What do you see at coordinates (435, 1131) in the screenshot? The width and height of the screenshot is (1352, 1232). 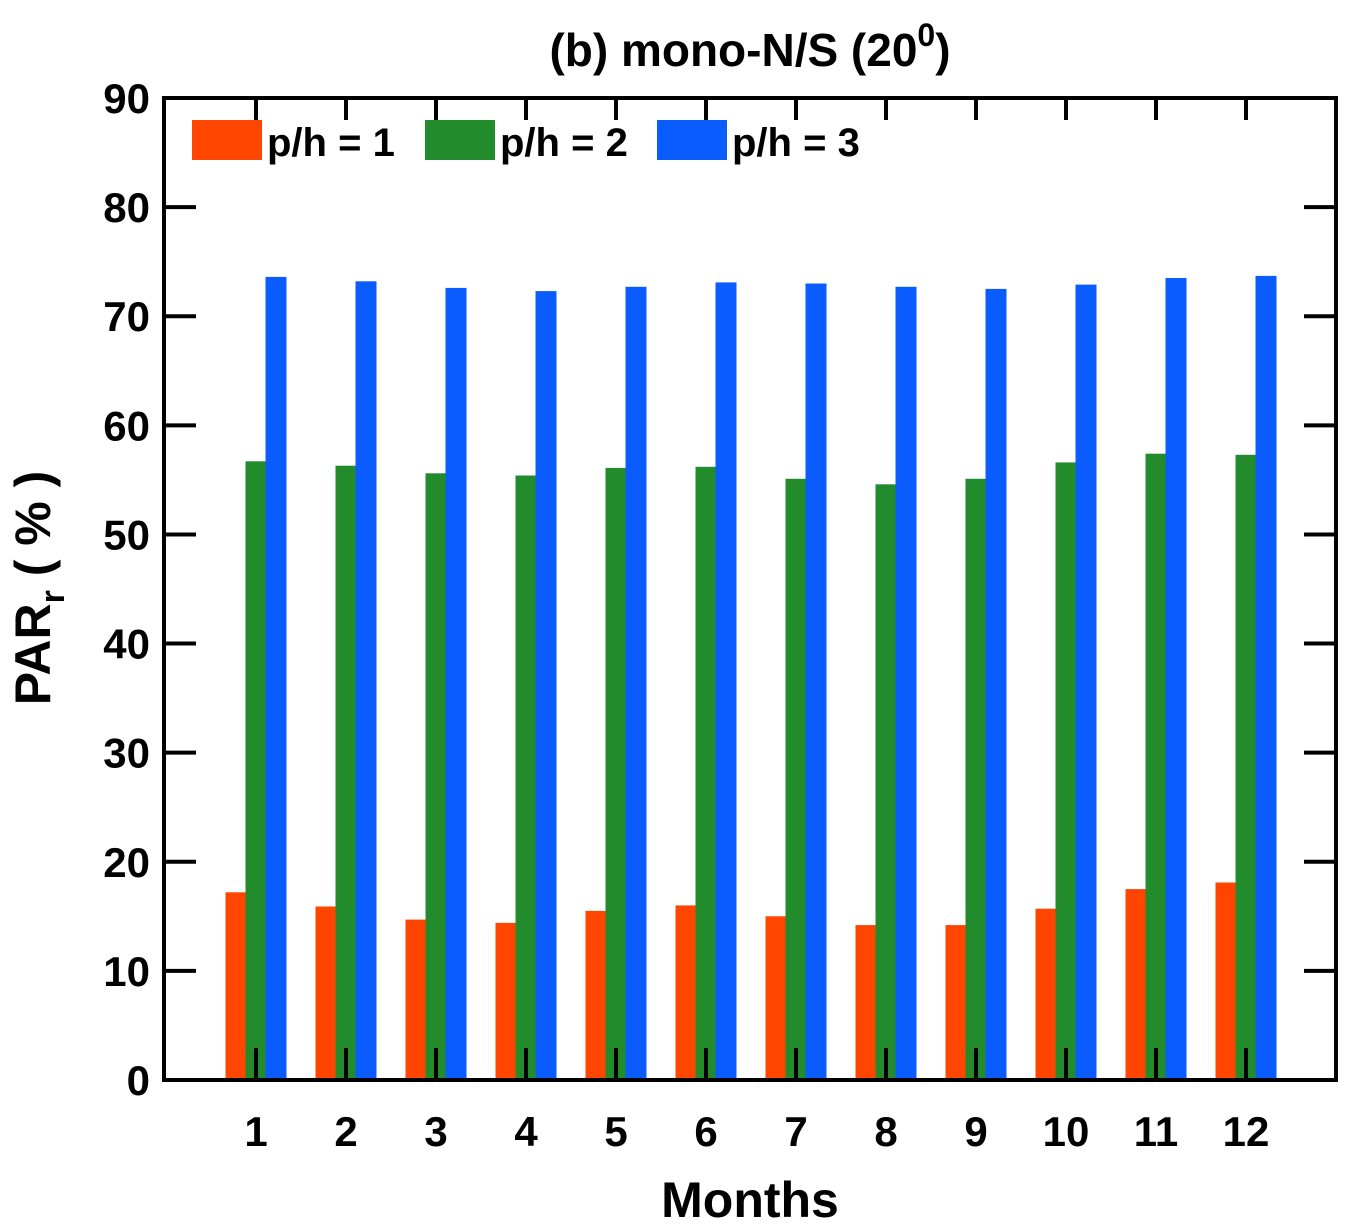 I see `x-tick-label-3: 3` at bounding box center [435, 1131].